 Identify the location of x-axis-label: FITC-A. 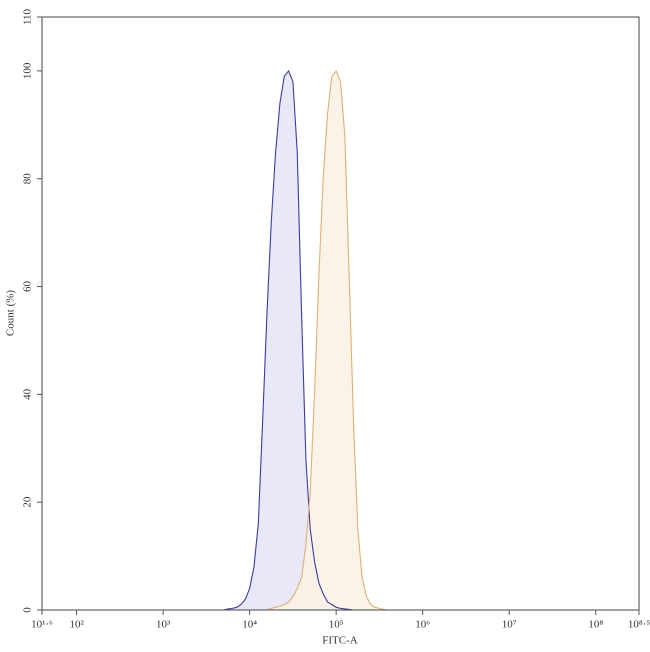
(340, 641).